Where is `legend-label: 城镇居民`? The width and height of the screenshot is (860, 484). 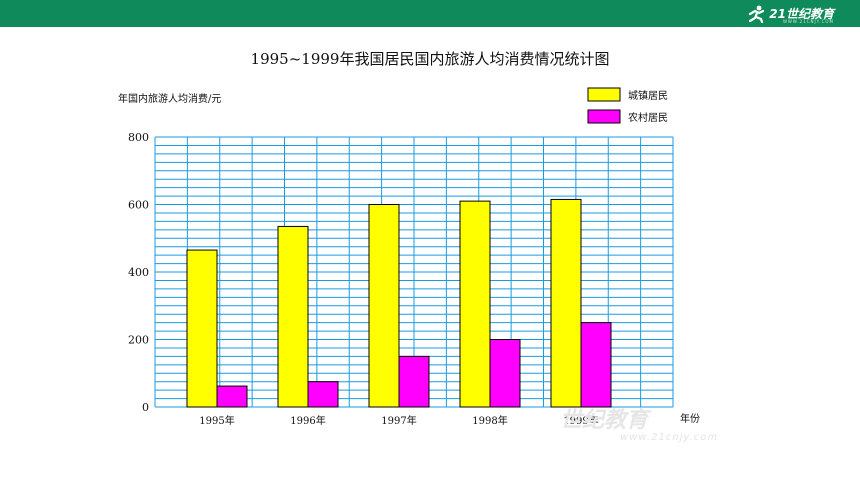
legend-label: 城镇居民 is located at coordinates (648, 95).